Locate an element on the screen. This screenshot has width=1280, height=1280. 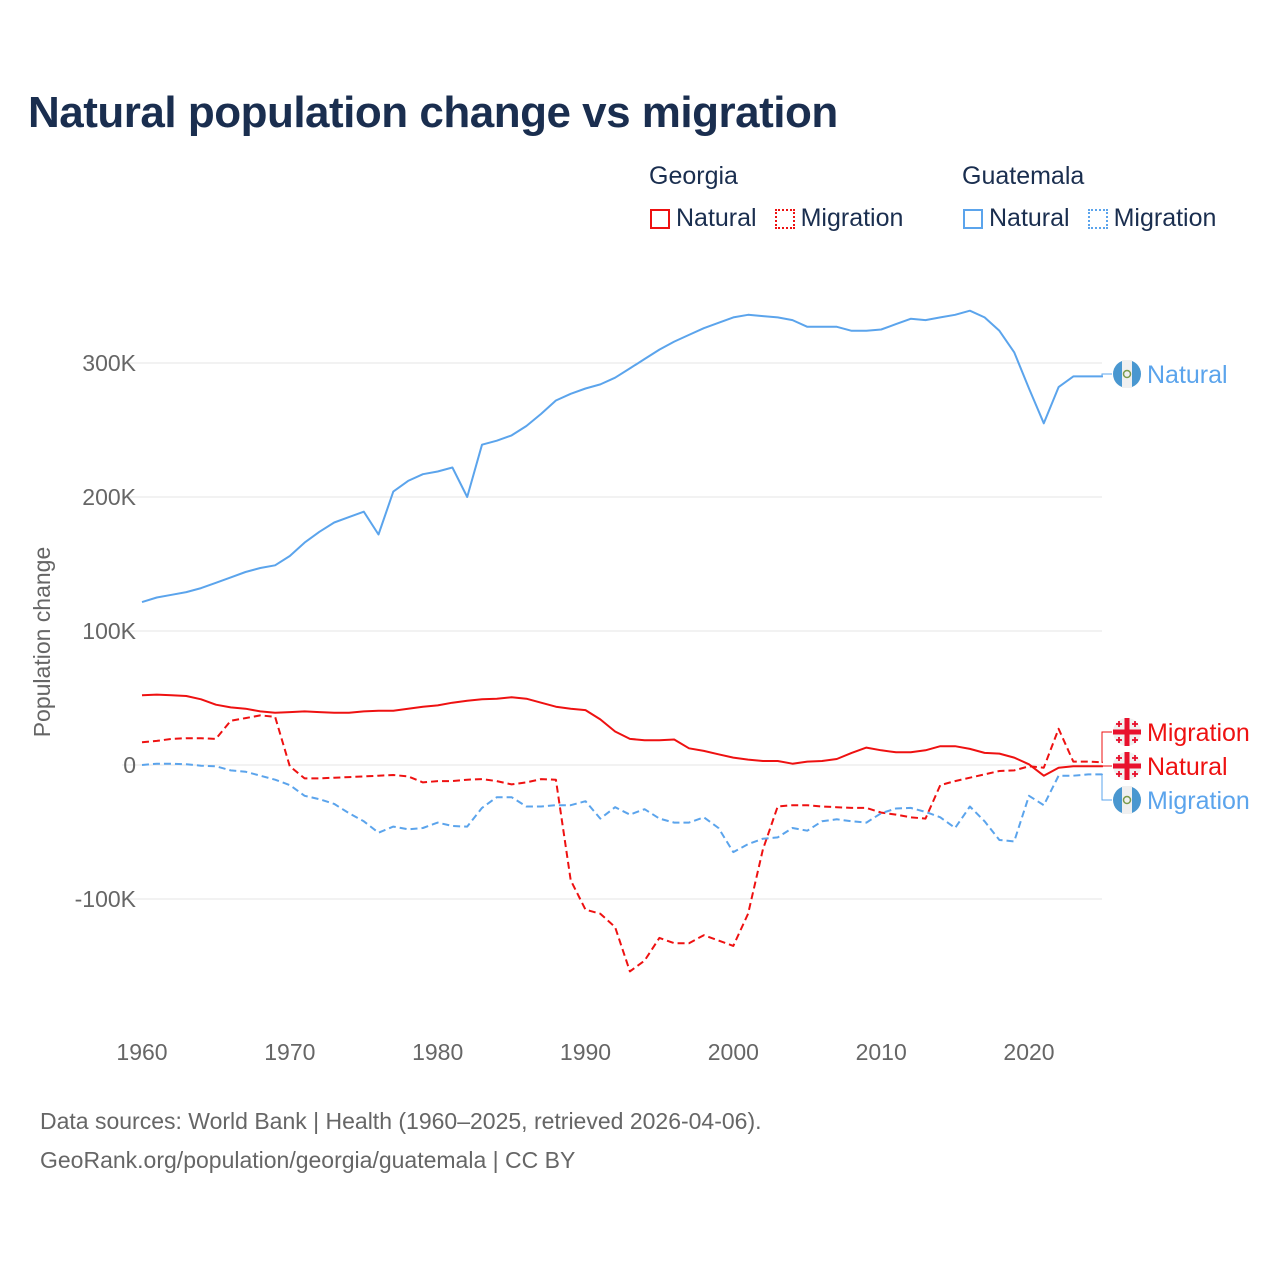
end-label-georgia-natural: Natural is located at coordinates (1187, 767).